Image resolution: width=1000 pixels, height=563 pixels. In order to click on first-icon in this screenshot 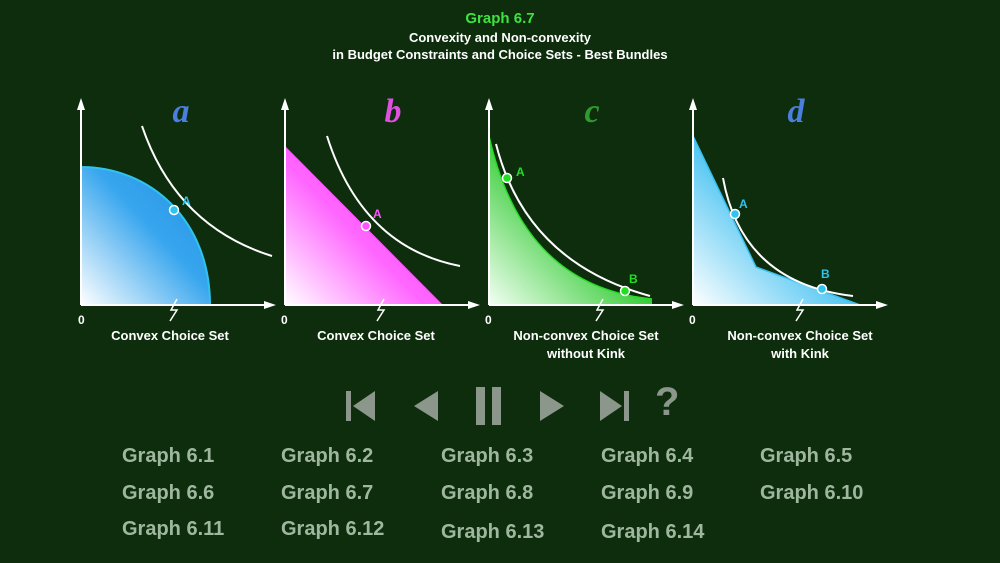, I will do `click(361, 406)`.